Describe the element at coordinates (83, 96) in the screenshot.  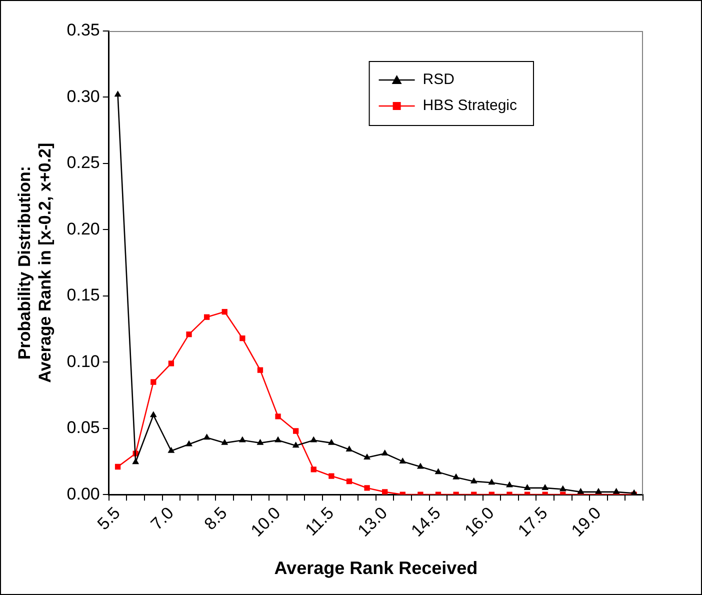
I see `y-tick-label: 0.30` at that location.